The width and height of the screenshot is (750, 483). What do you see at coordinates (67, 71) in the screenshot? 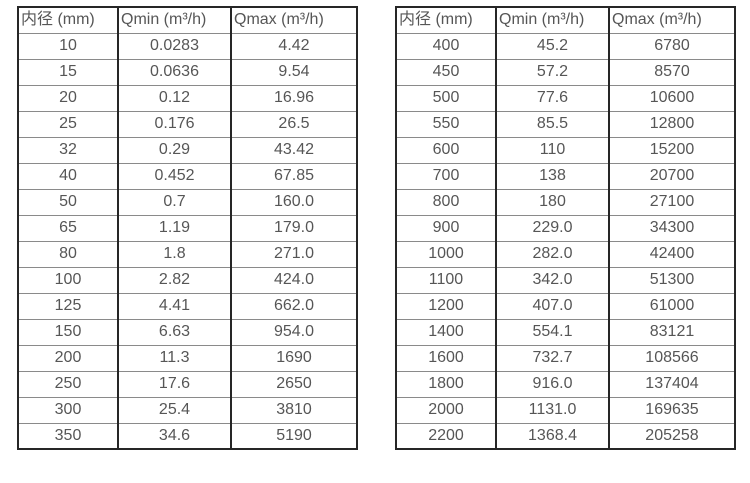
I see `table-cell: 15` at bounding box center [67, 71].